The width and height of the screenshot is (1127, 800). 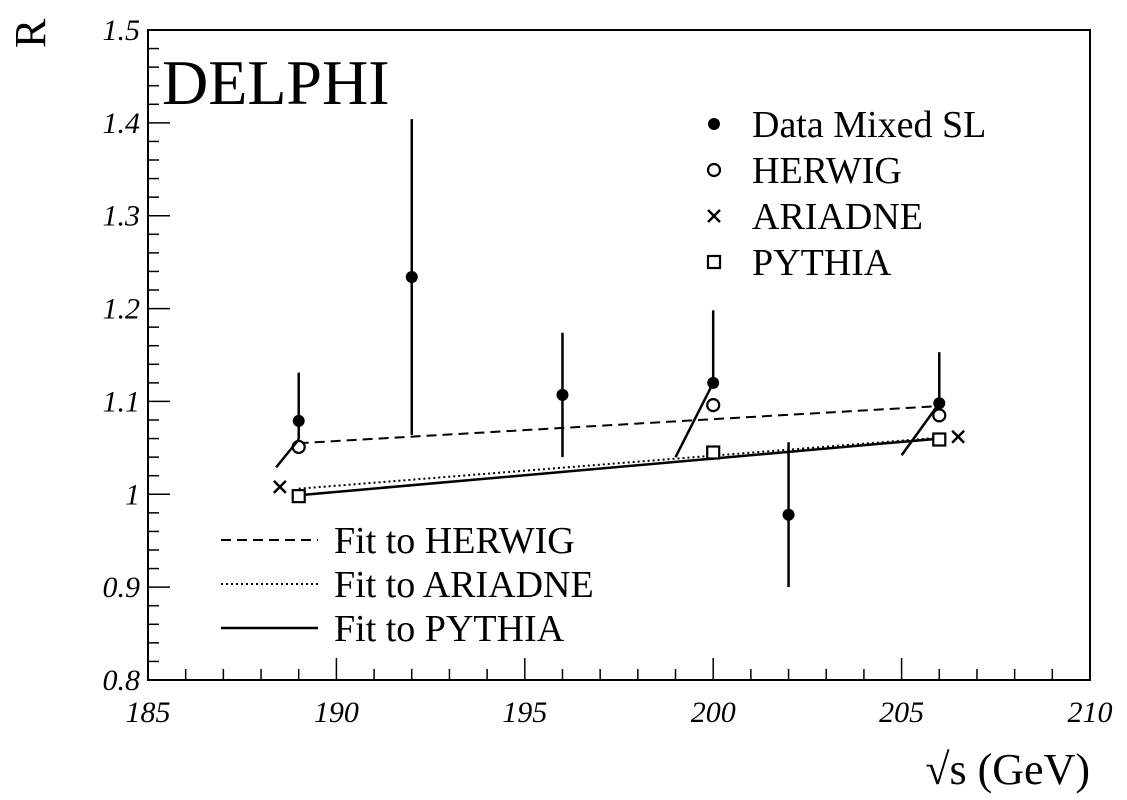 What do you see at coordinates (122, 30) in the screenshot?
I see `y-tick-label: 1.5` at bounding box center [122, 30].